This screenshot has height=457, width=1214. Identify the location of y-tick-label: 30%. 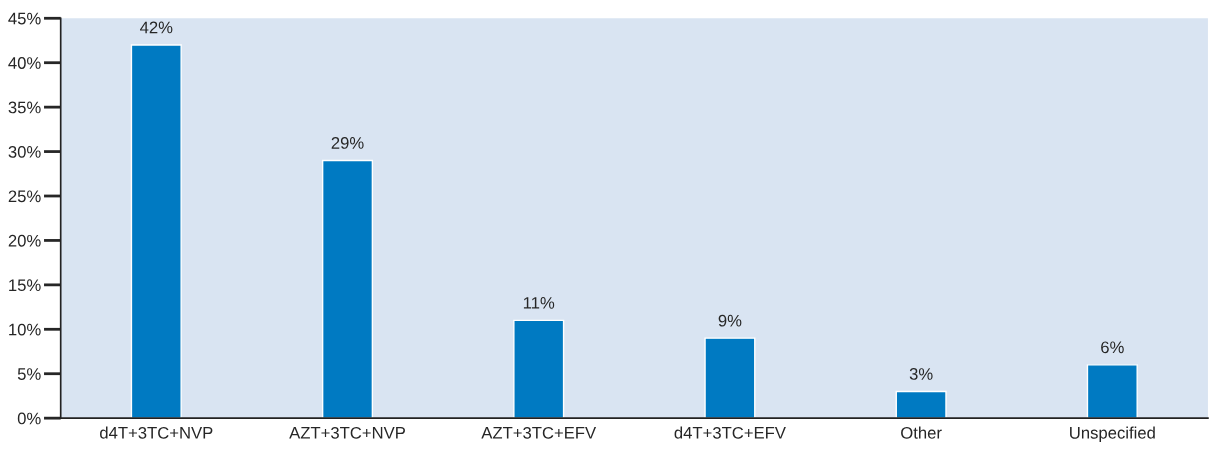
(24, 151).